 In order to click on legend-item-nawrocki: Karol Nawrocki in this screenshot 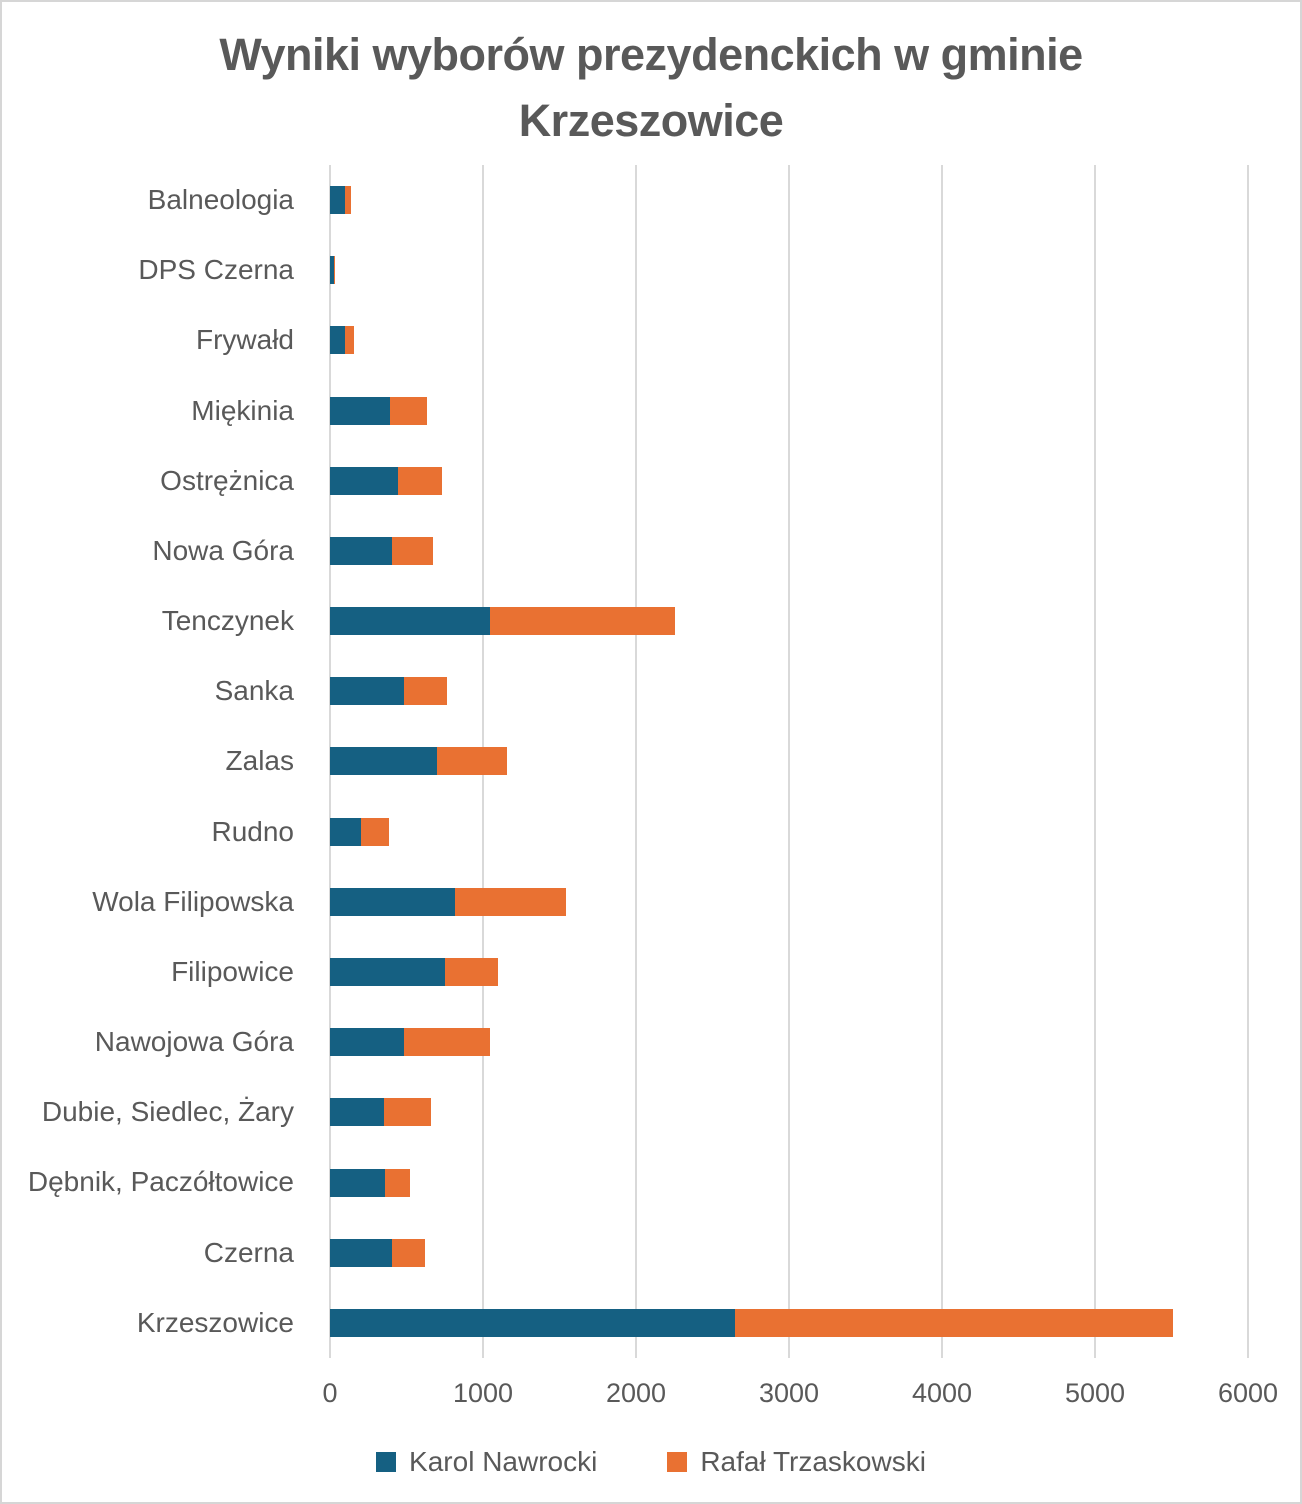, I will do `click(486, 1462)`.